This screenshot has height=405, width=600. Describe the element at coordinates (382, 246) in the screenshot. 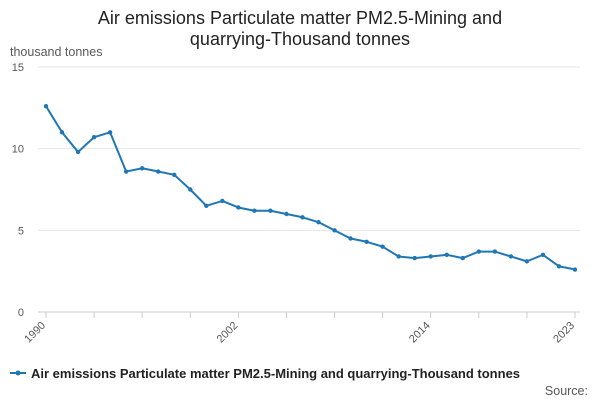

I see `data-point-2011` at that location.